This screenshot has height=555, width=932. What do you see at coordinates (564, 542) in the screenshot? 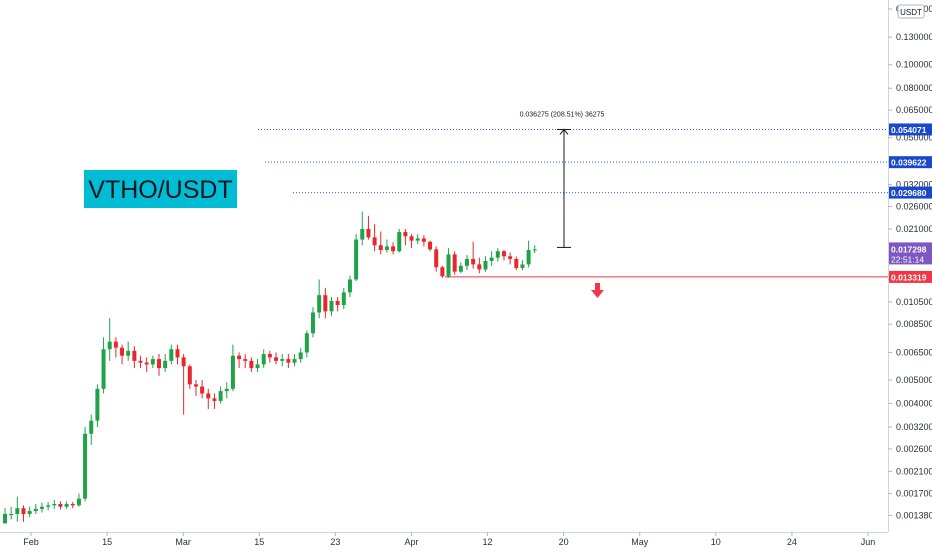
I see `x-tick-label: 20` at bounding box center [564, 542].